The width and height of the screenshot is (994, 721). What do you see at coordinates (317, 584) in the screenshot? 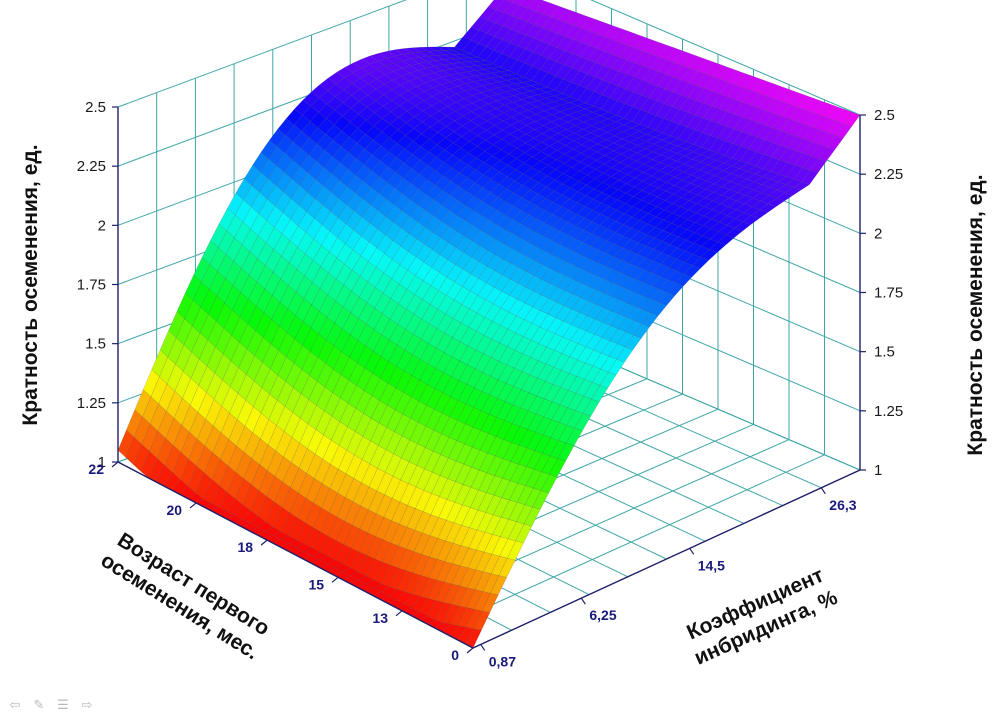
I see `x-tick-label: 15` at bounding box center [317, 584].